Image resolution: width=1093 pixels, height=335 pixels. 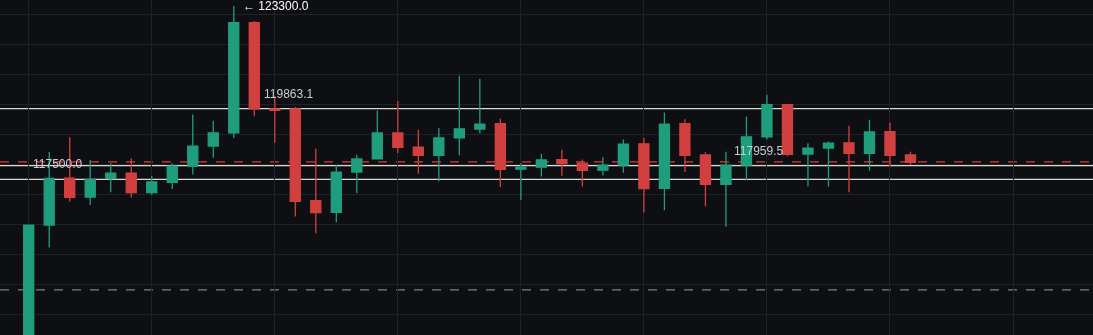 What do you see at coordinates (289, 94) in the screenshot?
I see `annotation: 119863.1` at bounding box center [289, 94].